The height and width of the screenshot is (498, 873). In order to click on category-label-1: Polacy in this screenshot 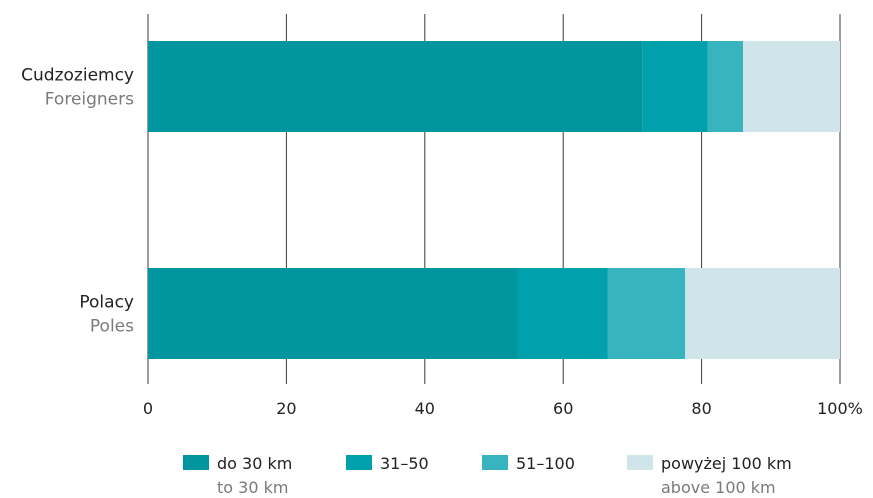, I will do `click(106, 303)`.